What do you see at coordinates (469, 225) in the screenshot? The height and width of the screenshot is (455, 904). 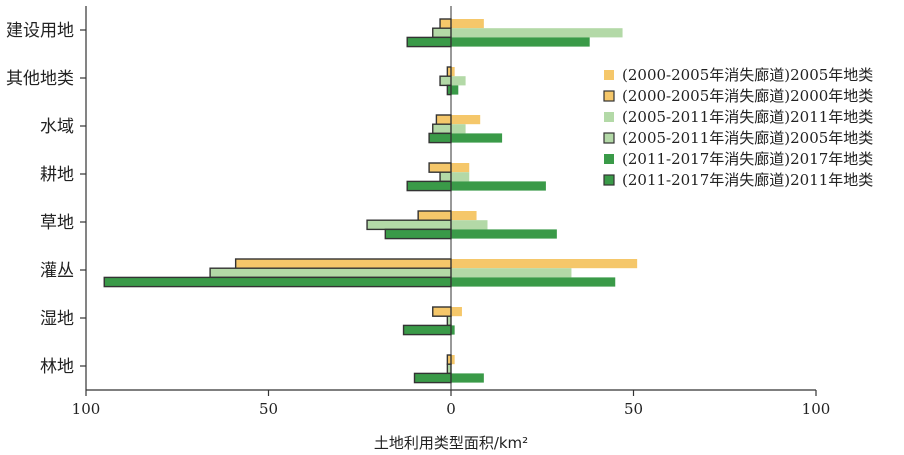 I see `bar-草地-series-3` at bounding box center [469, 225].